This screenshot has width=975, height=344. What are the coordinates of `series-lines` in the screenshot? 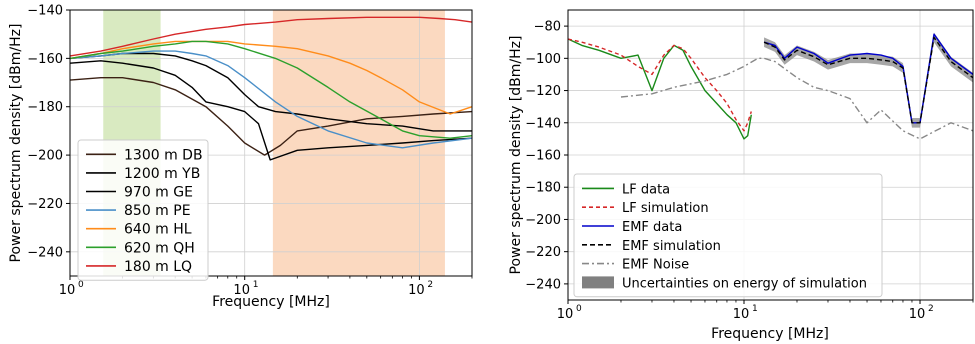 It's located at (770, 86).